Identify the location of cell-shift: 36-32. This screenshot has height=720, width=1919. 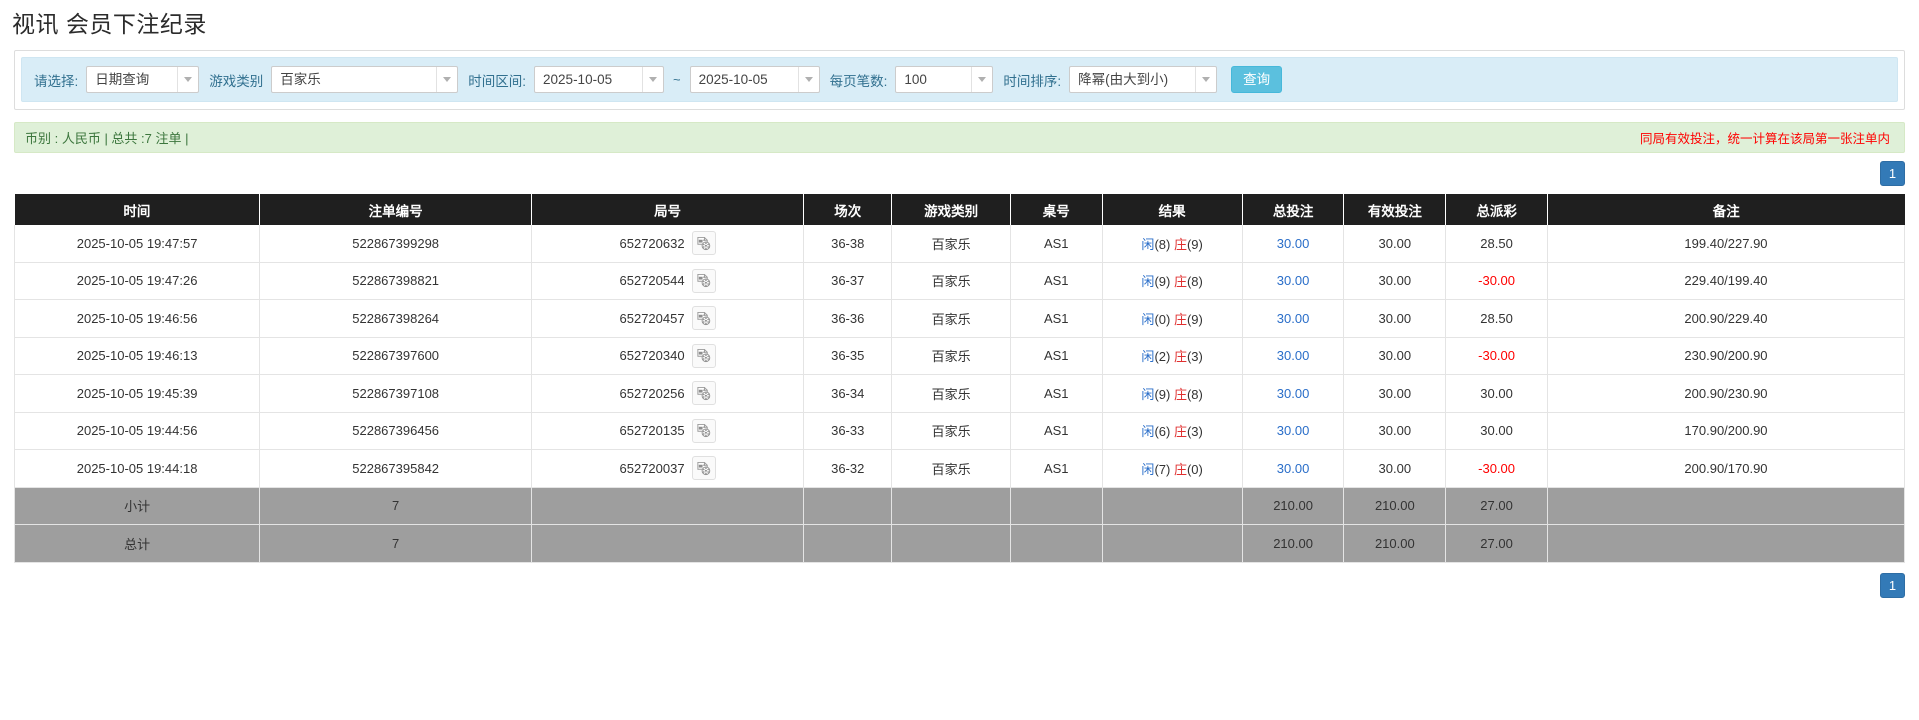
(848, 468).